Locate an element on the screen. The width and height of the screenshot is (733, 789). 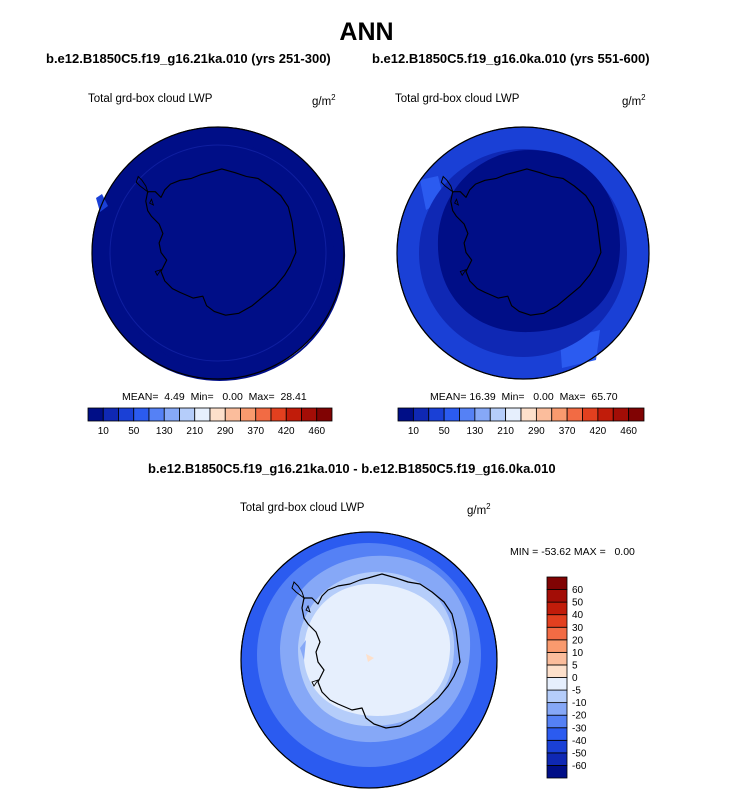
panel1-colorbar-tick-label: 10 is located at coordinates (104, 431).